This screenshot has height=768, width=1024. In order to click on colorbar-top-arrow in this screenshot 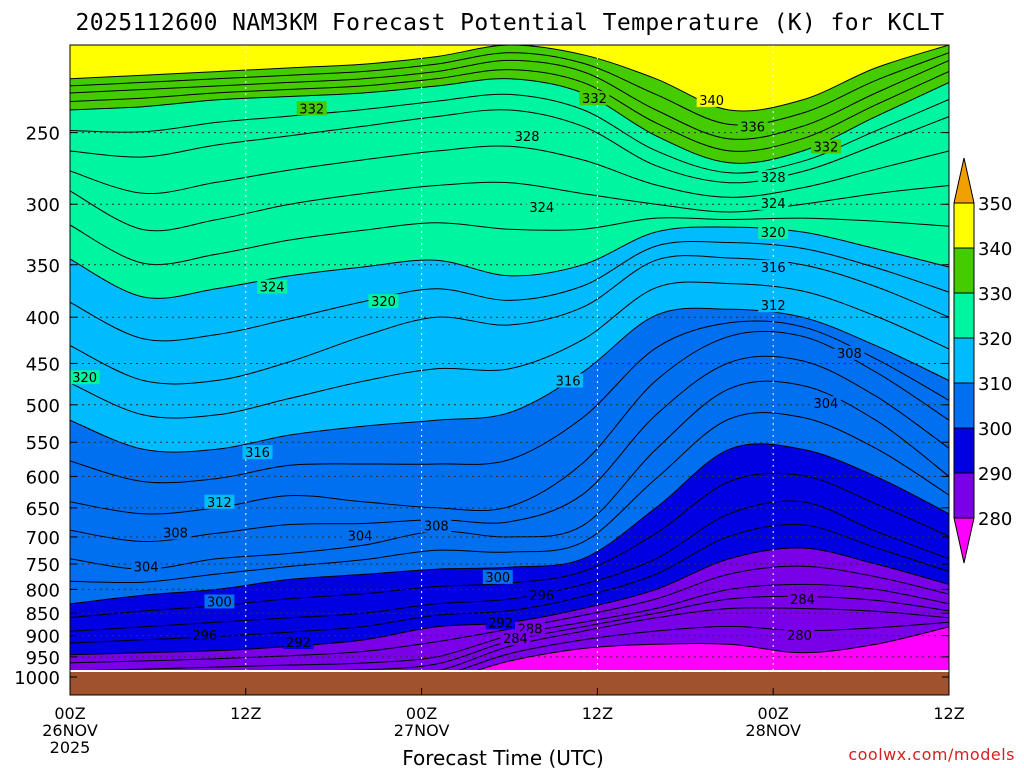, I will do `click(964, 180)`.